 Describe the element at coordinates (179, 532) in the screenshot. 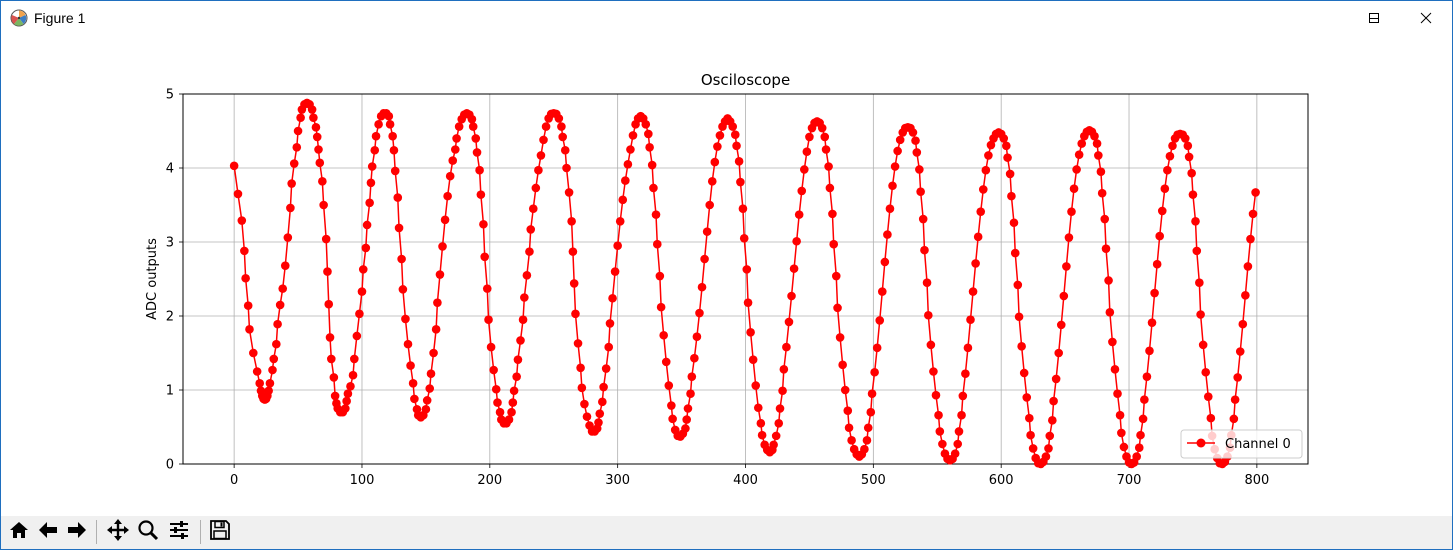

I see `configure-subplots-button` at that location.